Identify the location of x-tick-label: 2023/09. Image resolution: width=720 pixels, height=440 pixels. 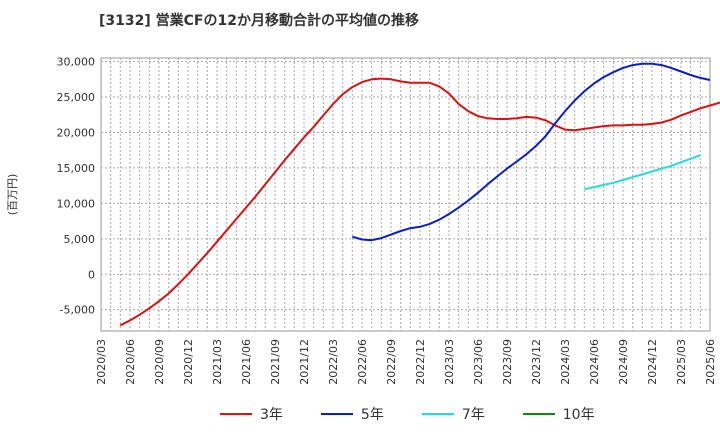
(507, 362).